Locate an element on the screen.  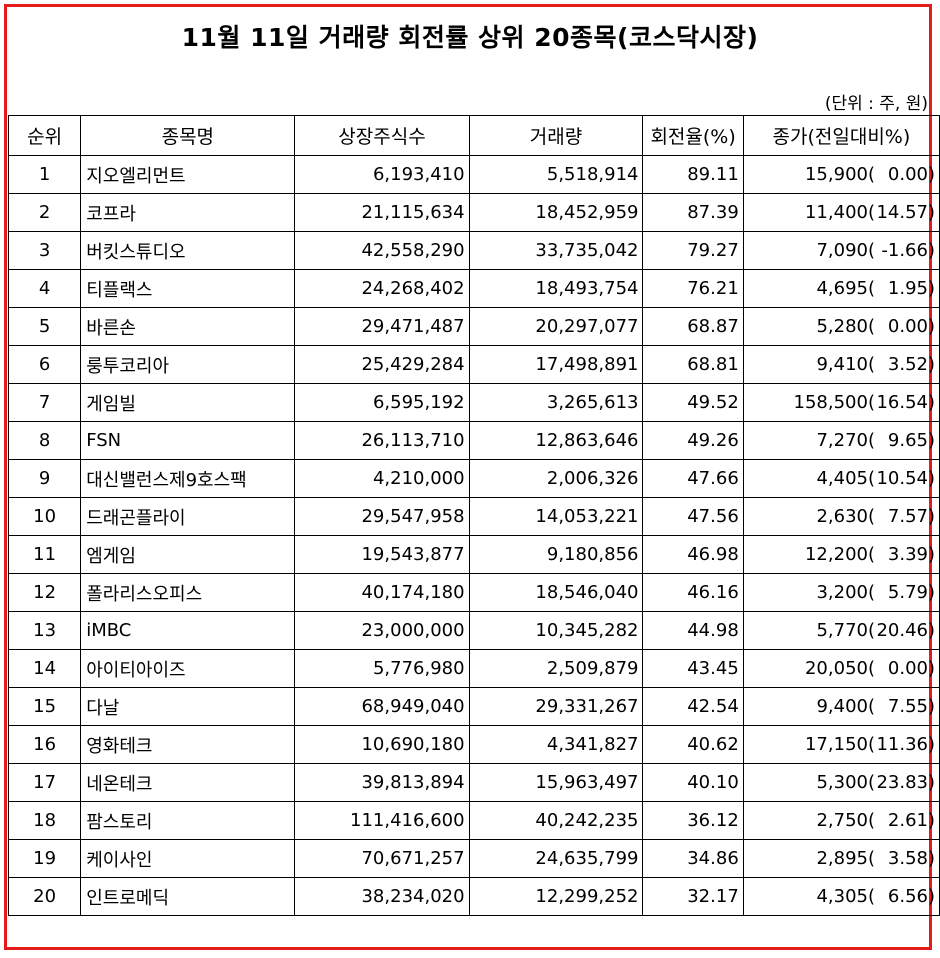
stock-name-cell: 지오엘리먼트 is located at coordinates (188, 174).